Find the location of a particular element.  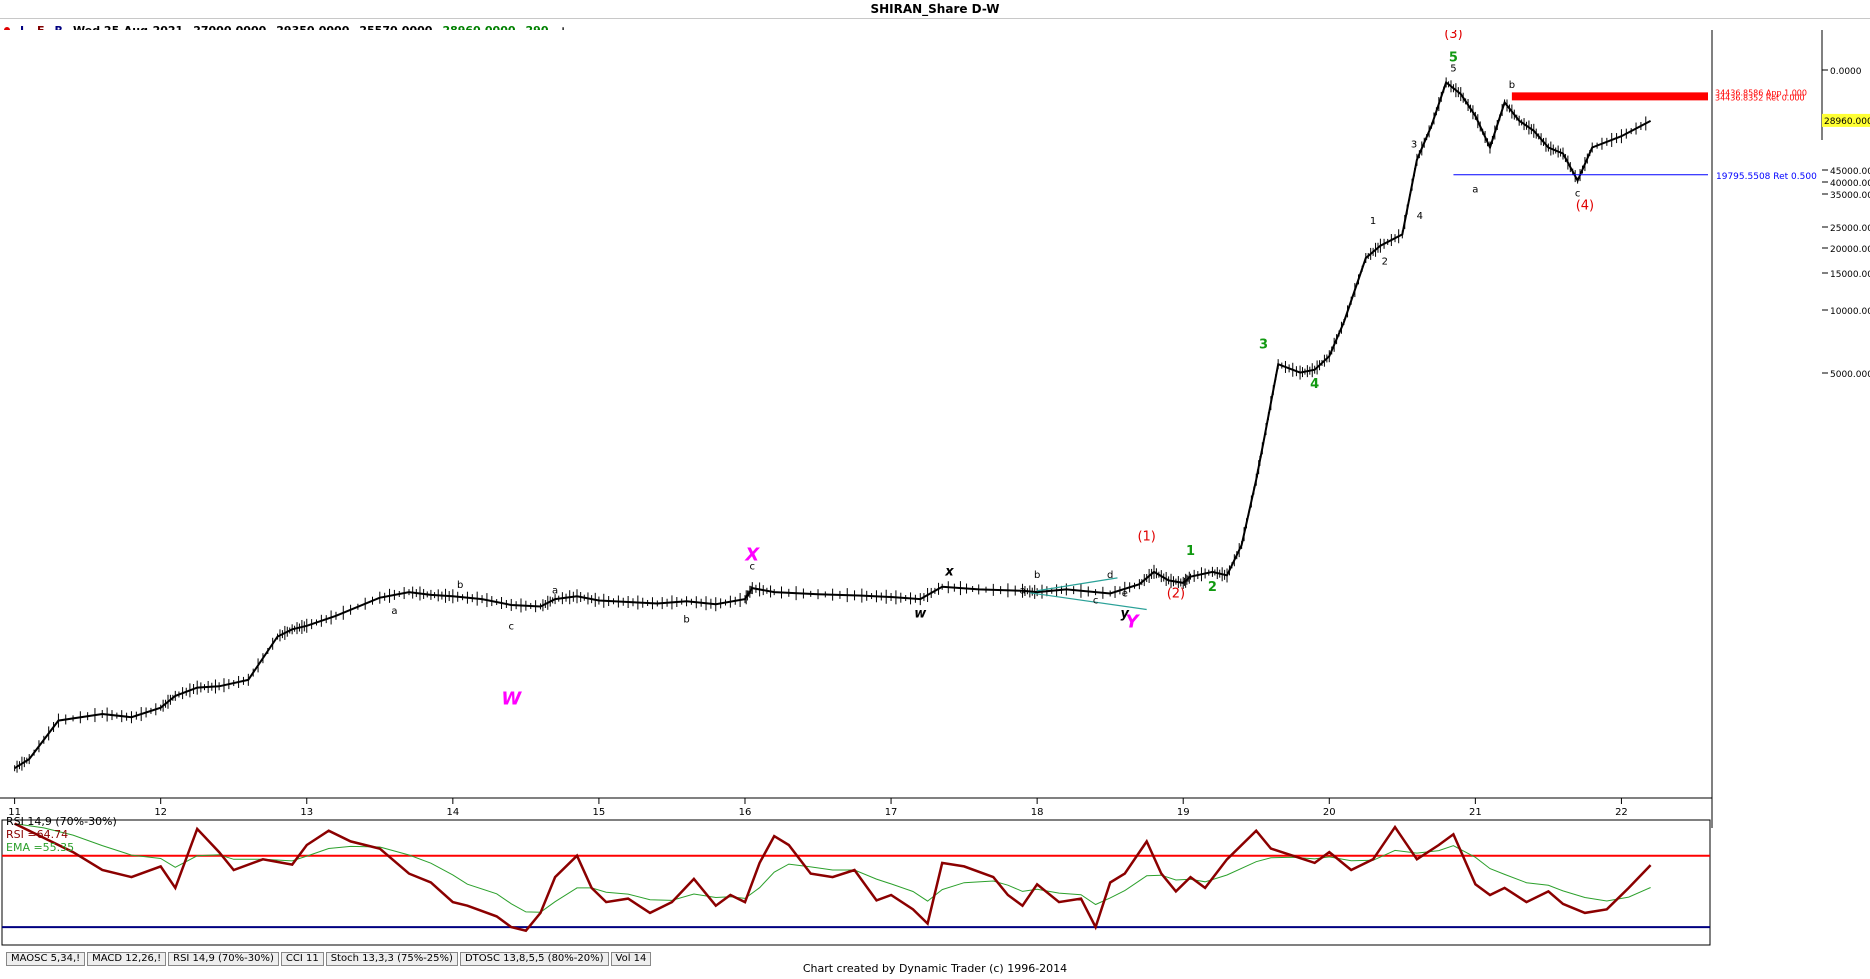

target-level-label: 34436.8586 App 1.000 is located at coordinates (1761, 92).